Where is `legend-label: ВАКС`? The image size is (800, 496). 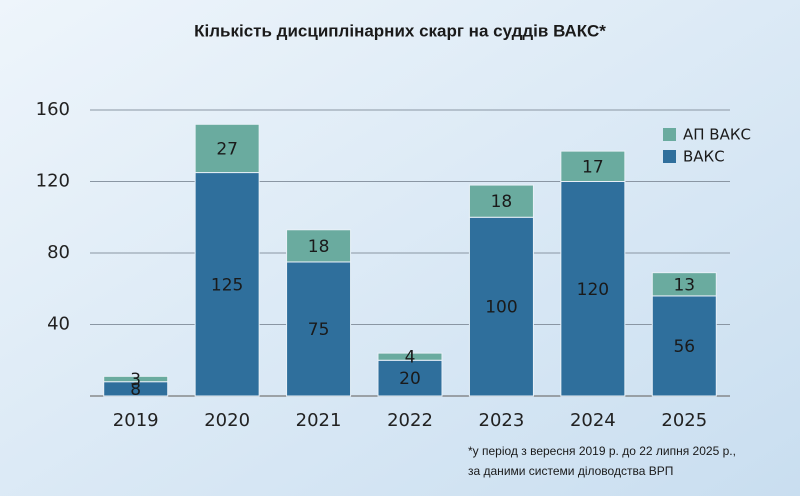
legend-label: ВАКС is located at coordinates (704, 157).